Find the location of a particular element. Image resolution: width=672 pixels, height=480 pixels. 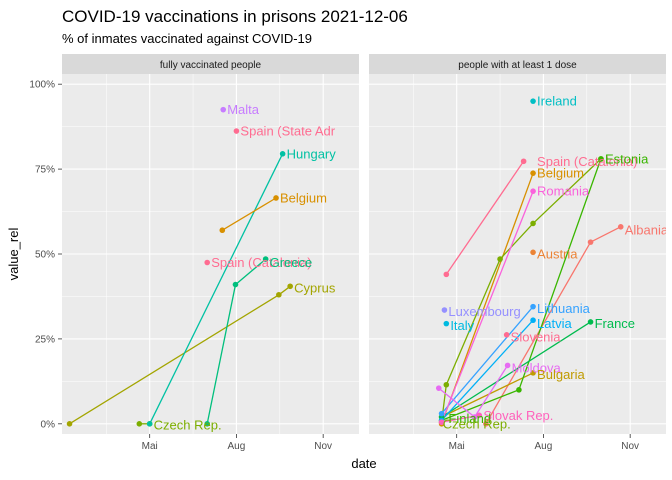

y-tick-label: 50% is located at coordinates (45, 255).